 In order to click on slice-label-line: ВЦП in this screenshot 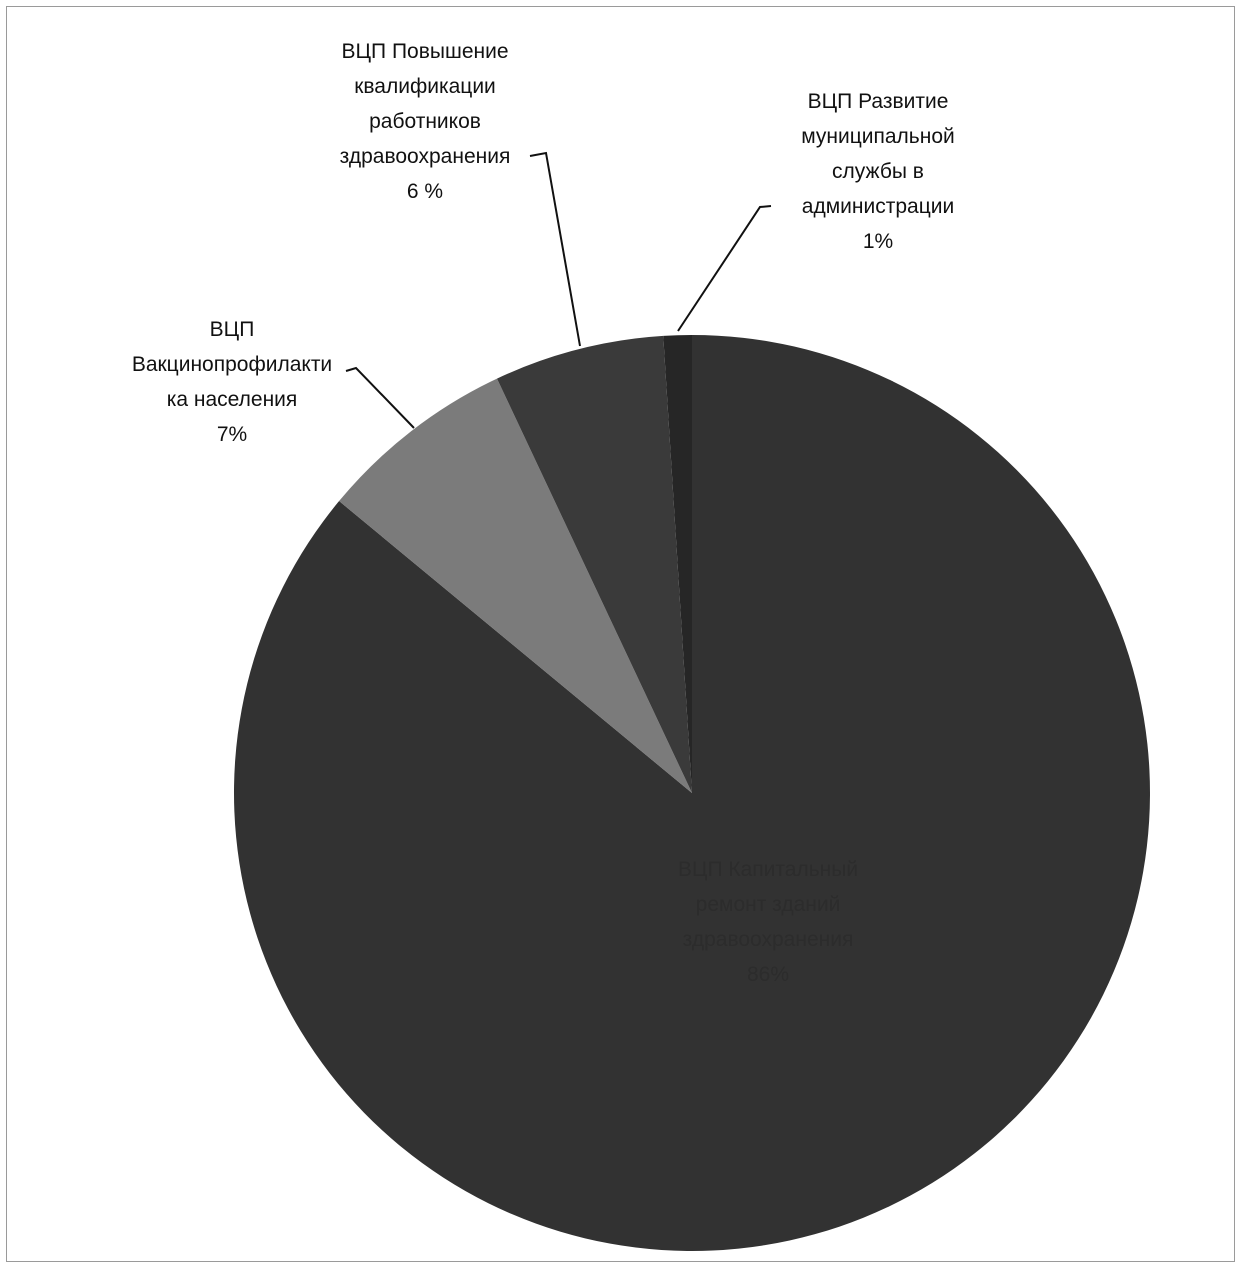, I will do `click(232, 329)`.